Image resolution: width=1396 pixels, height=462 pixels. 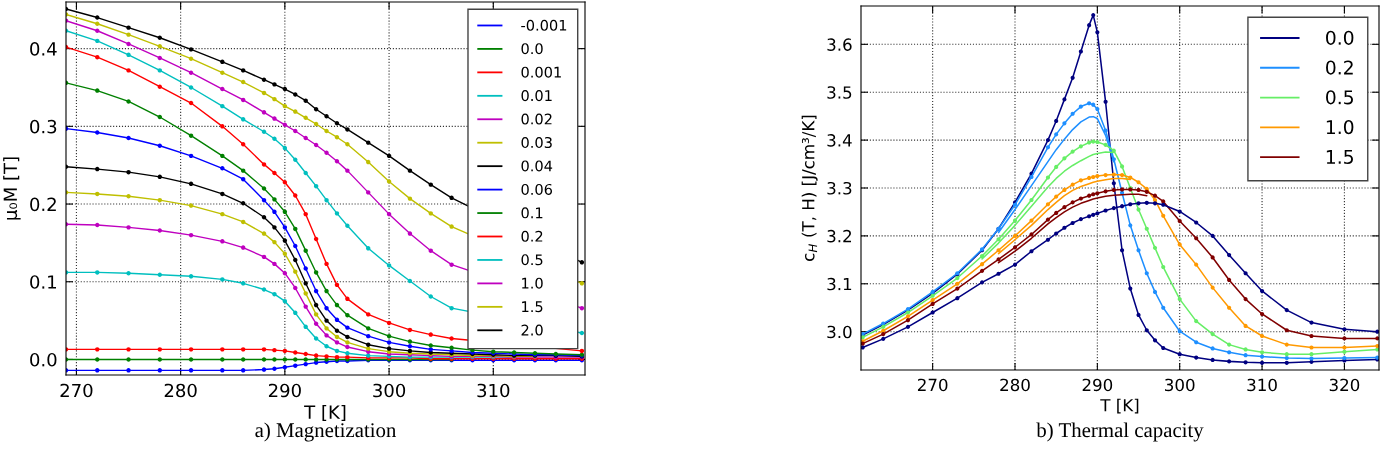 I want to click on y-tick-label: 0.3, so click(x=43, y=126).